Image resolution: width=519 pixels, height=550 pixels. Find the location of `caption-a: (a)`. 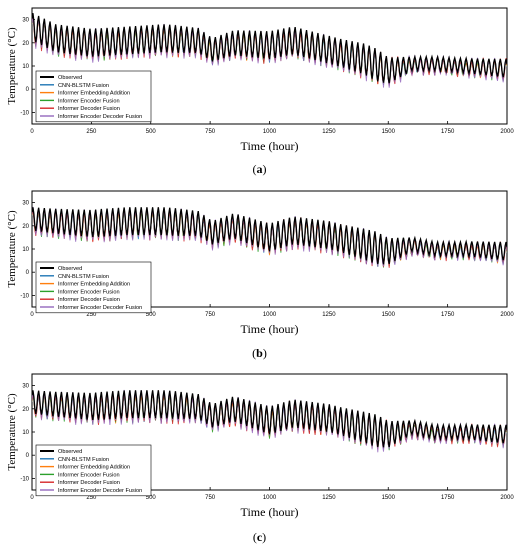

caption-a: (a) is located at coordinates (259, 169).